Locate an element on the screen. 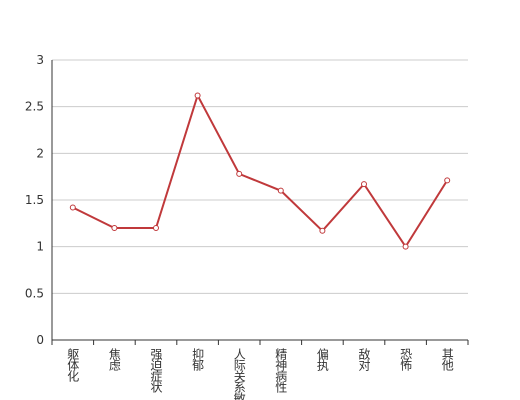 The image size is (520, 400). x-tick-label: 人际关系敏感 is located at coordinates (239, 374).